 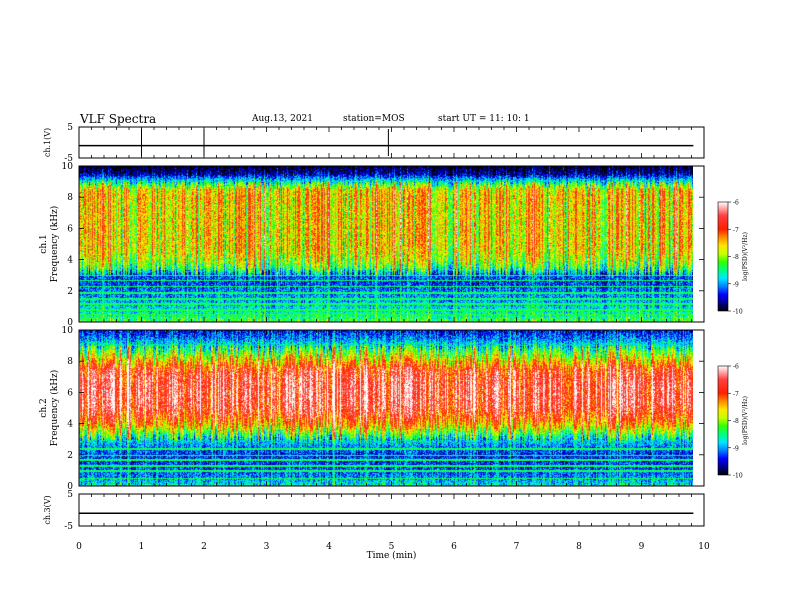 I want to click on ch1-spectrogram-ytick-label: 10, so click(x=68, y=167).